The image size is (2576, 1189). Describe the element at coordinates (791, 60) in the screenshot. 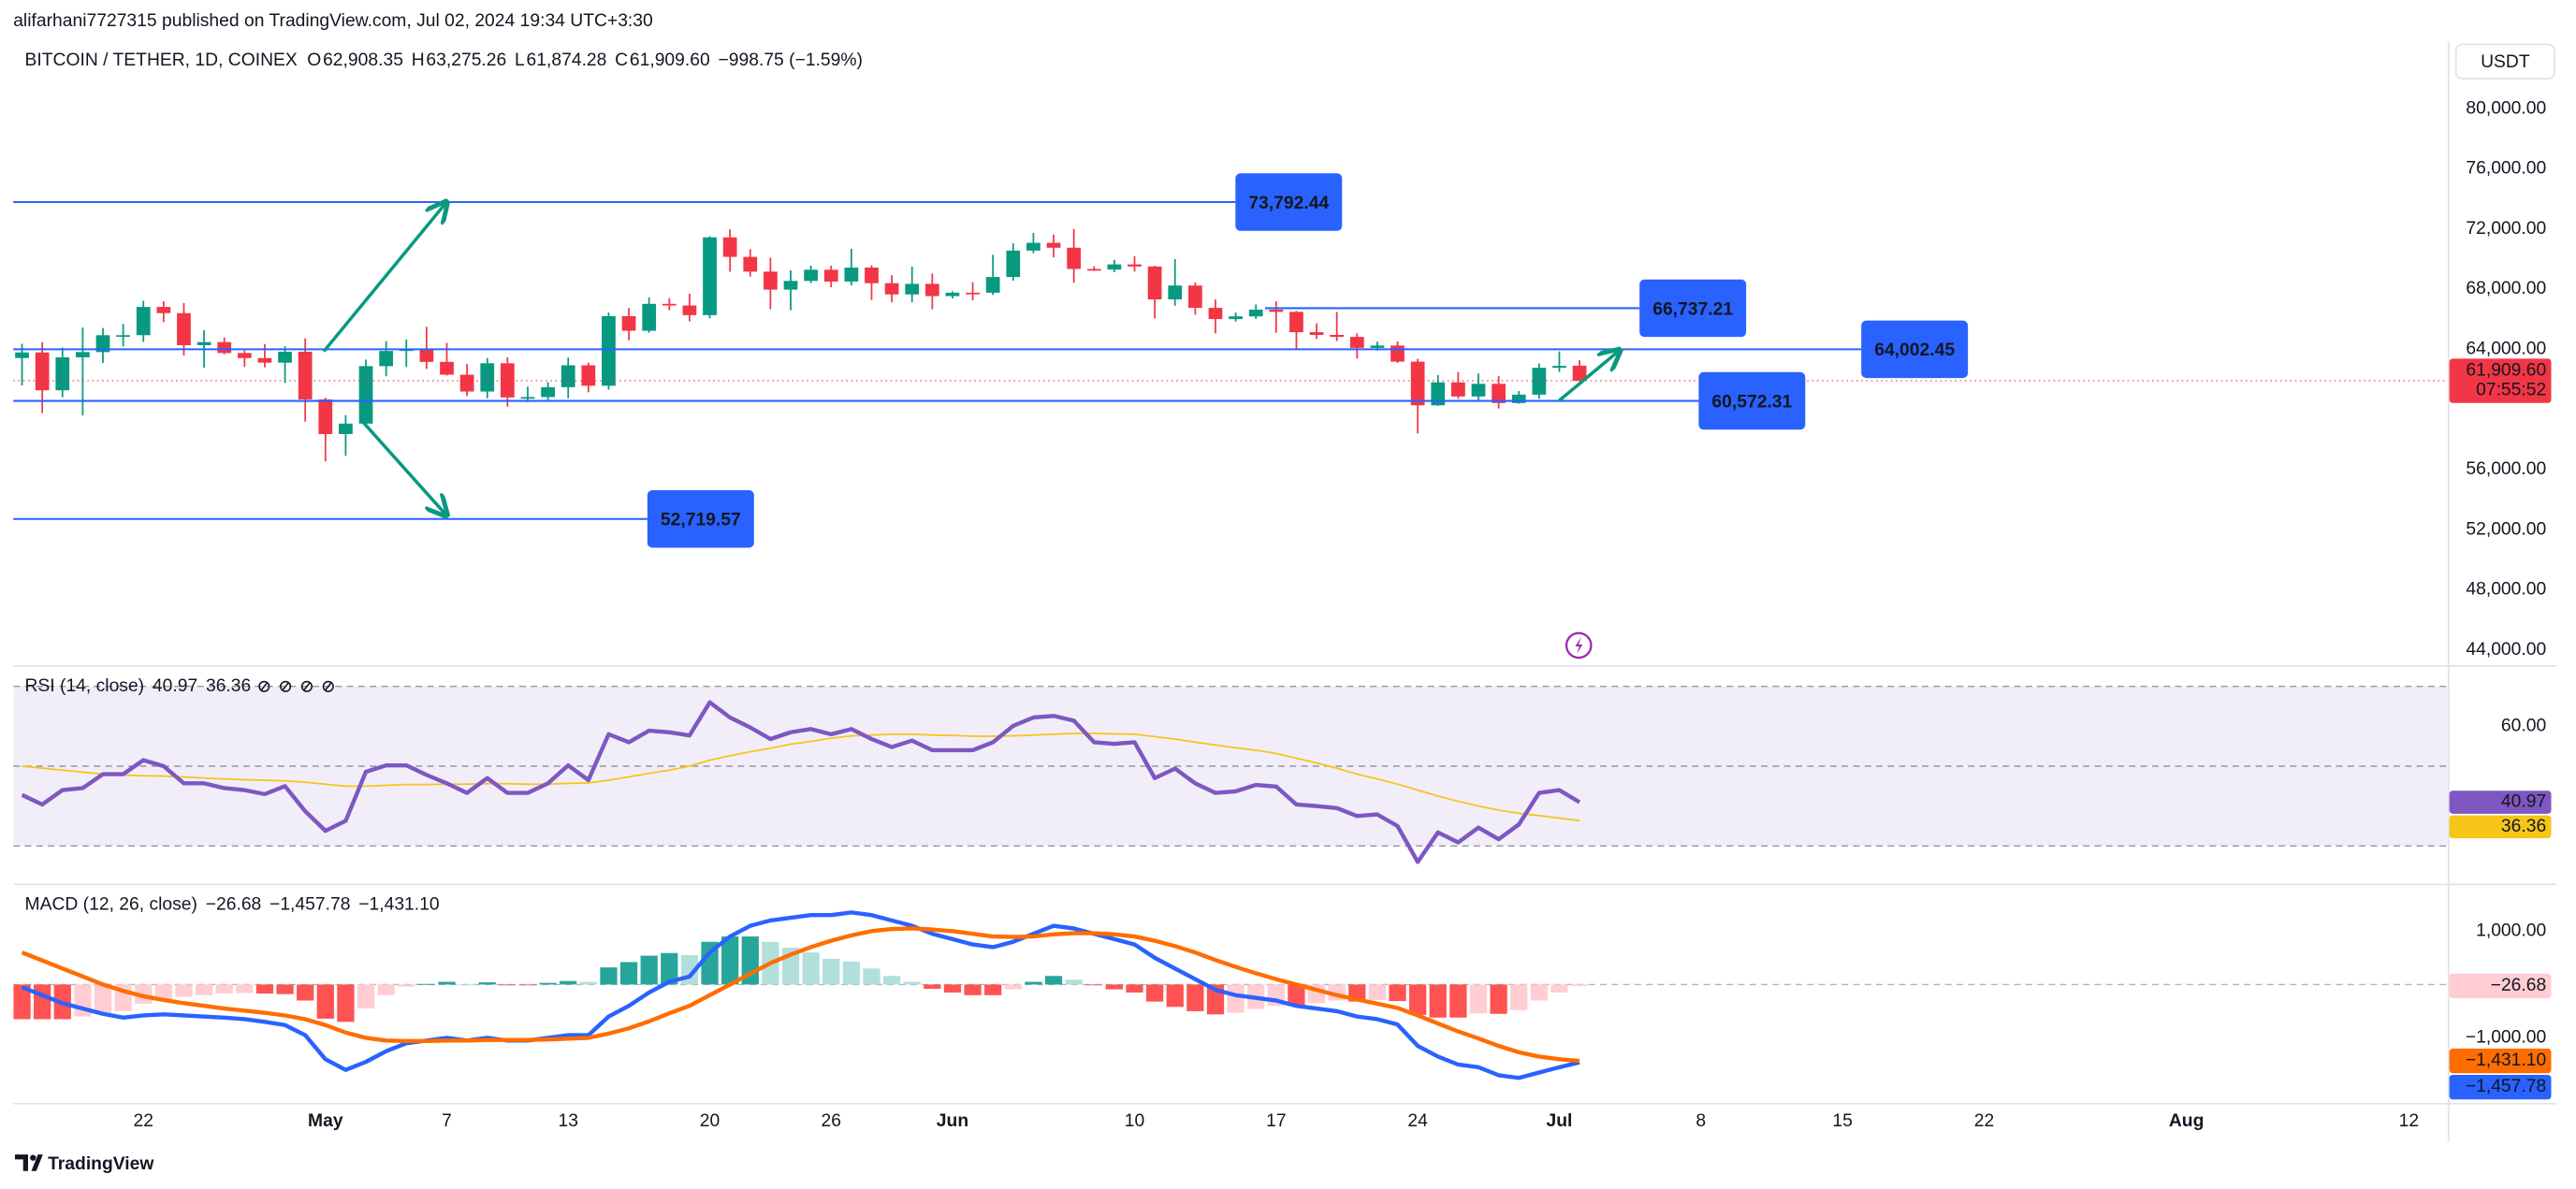

I see `change-value: −998.75 (−1.59%)` at that location.